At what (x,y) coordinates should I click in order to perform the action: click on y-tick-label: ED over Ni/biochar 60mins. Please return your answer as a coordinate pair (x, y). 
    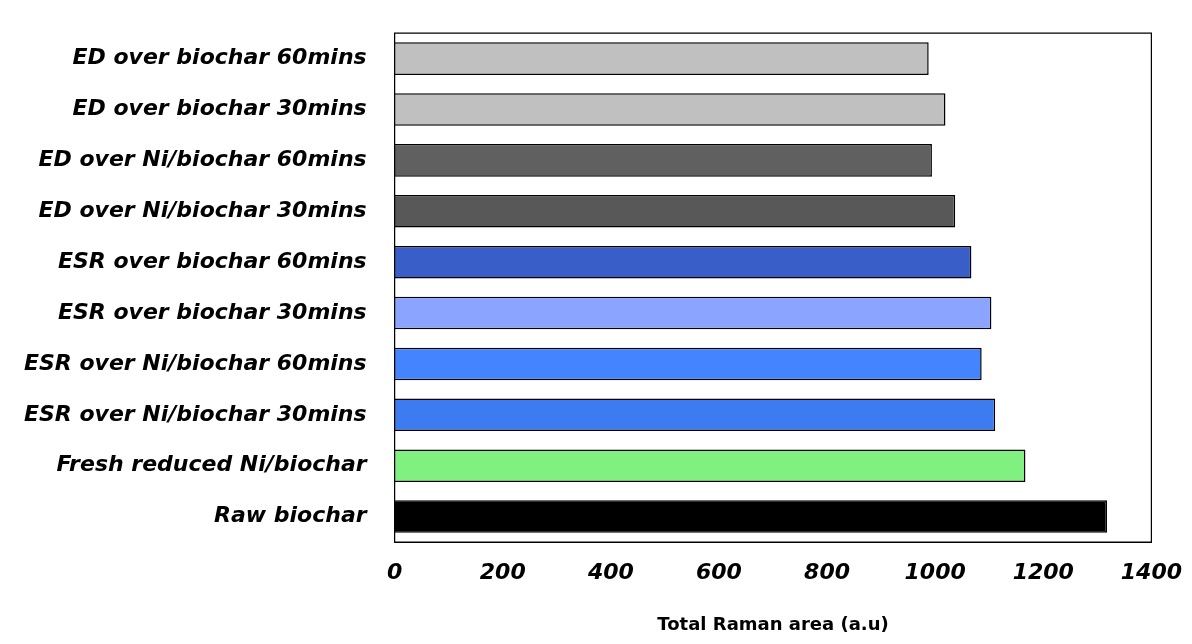
    Looking at the image, I should click on (202, 159).